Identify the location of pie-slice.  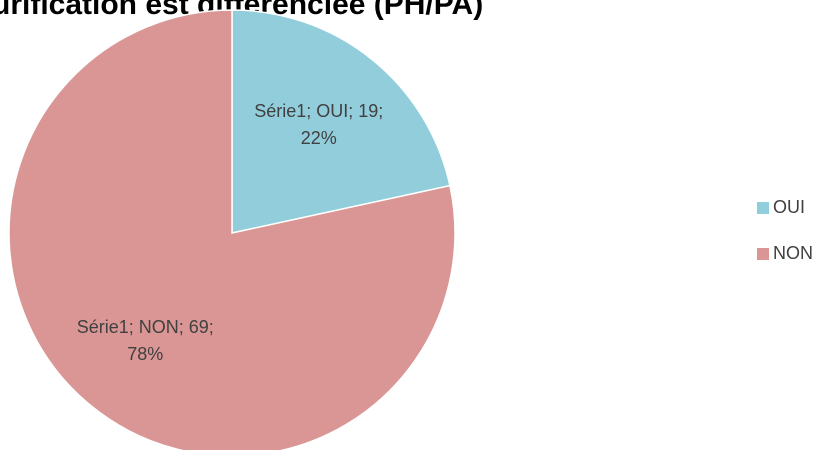
(341, 121).